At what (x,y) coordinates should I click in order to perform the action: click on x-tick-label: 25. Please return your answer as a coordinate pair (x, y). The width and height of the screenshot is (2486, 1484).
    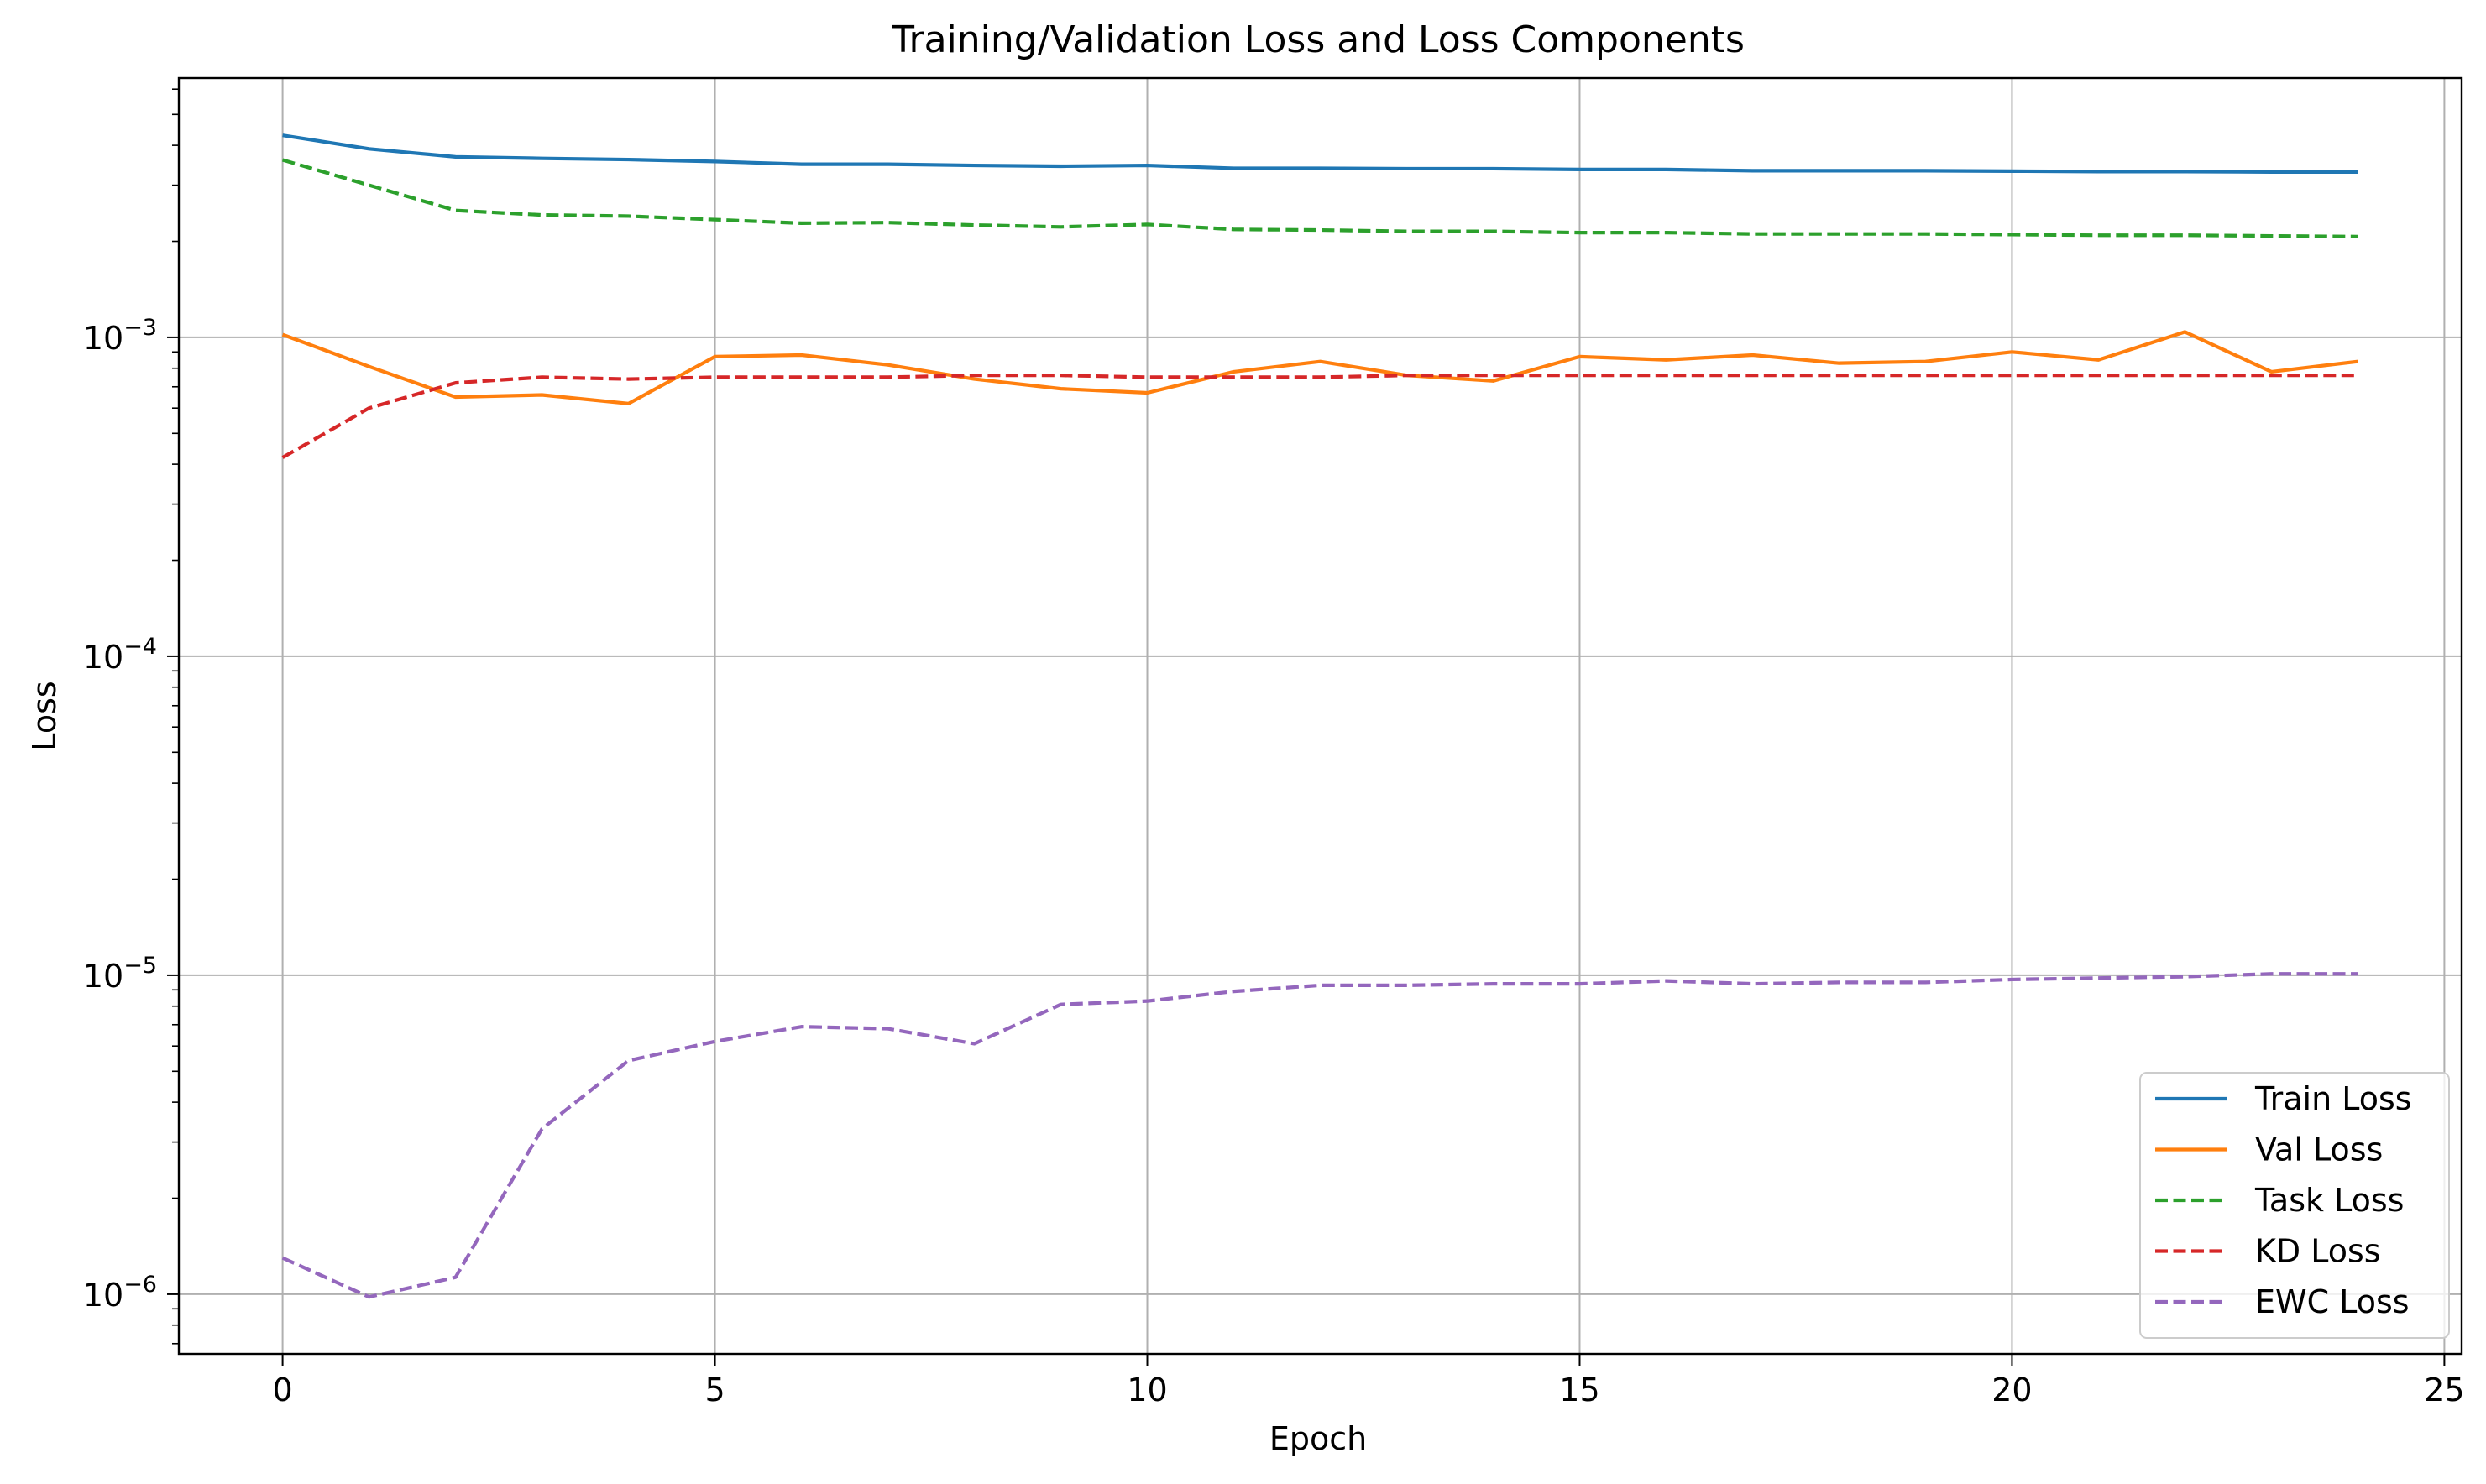
    Looking at the image, I should click on (2444, 1390).